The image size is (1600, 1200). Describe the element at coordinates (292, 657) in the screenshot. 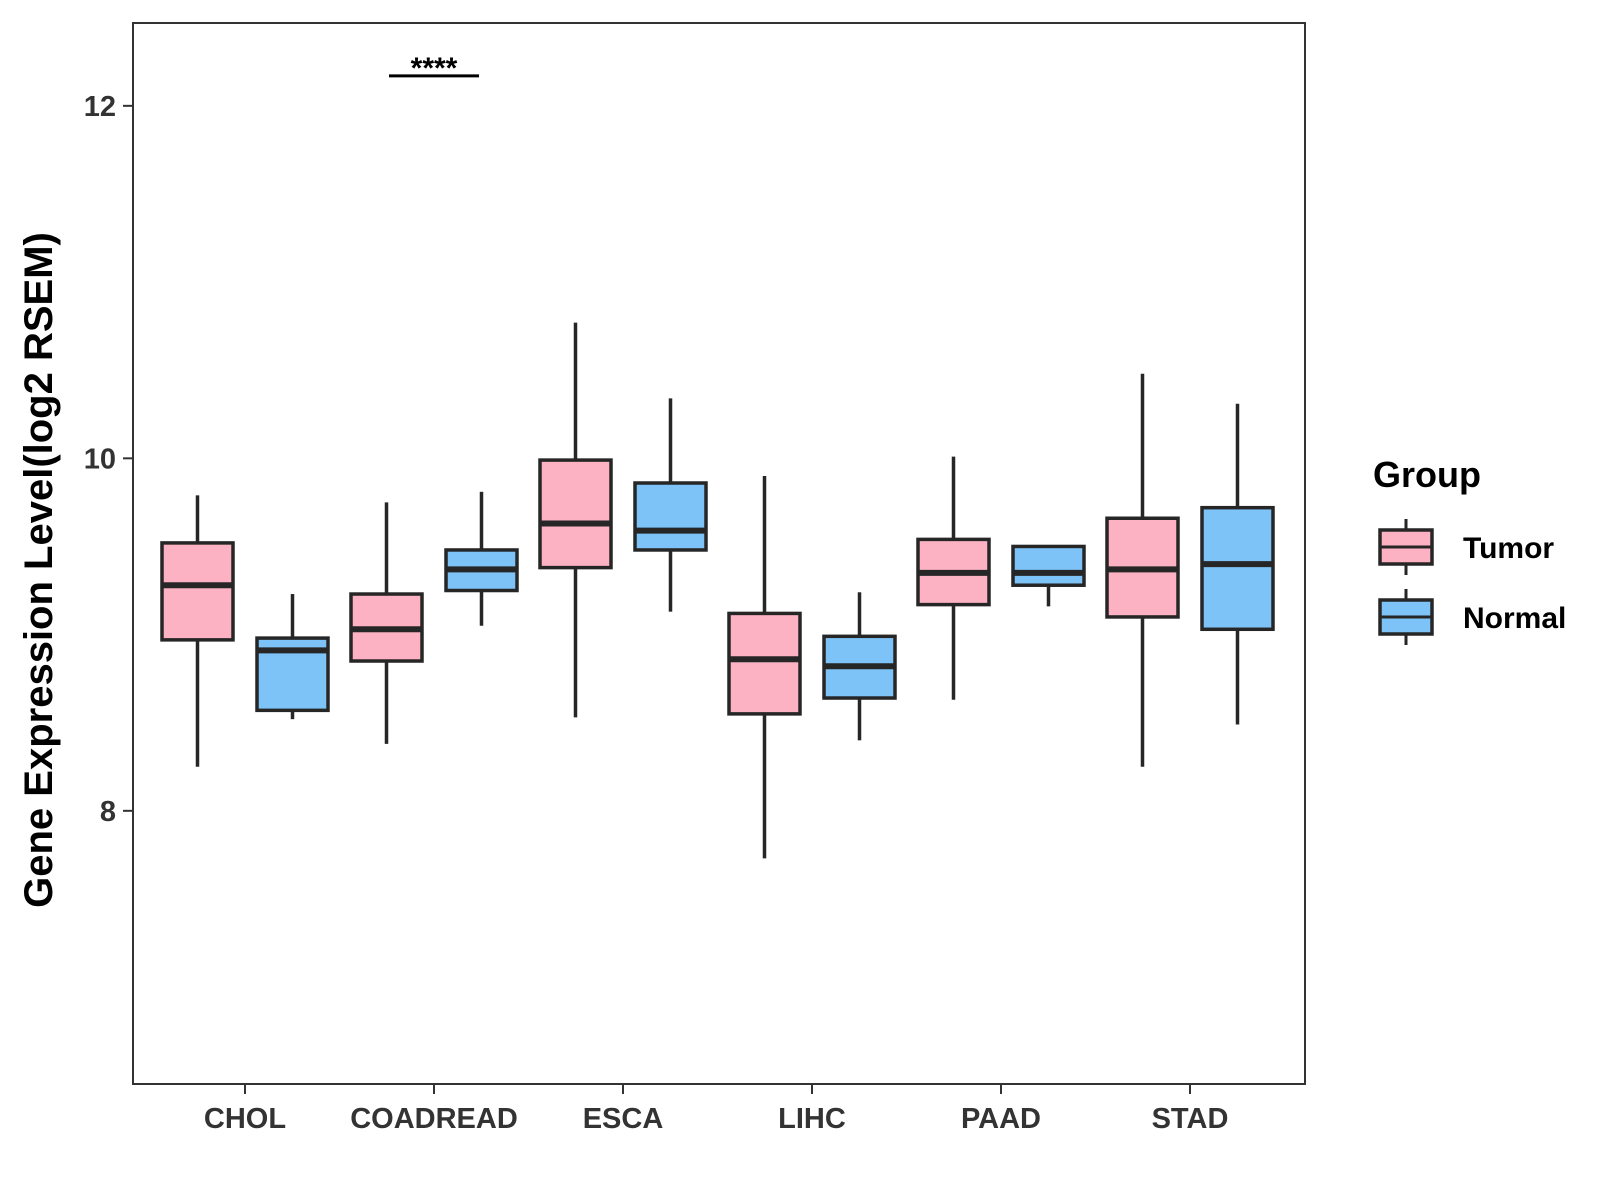

I see `box-normal-chol` at that location.